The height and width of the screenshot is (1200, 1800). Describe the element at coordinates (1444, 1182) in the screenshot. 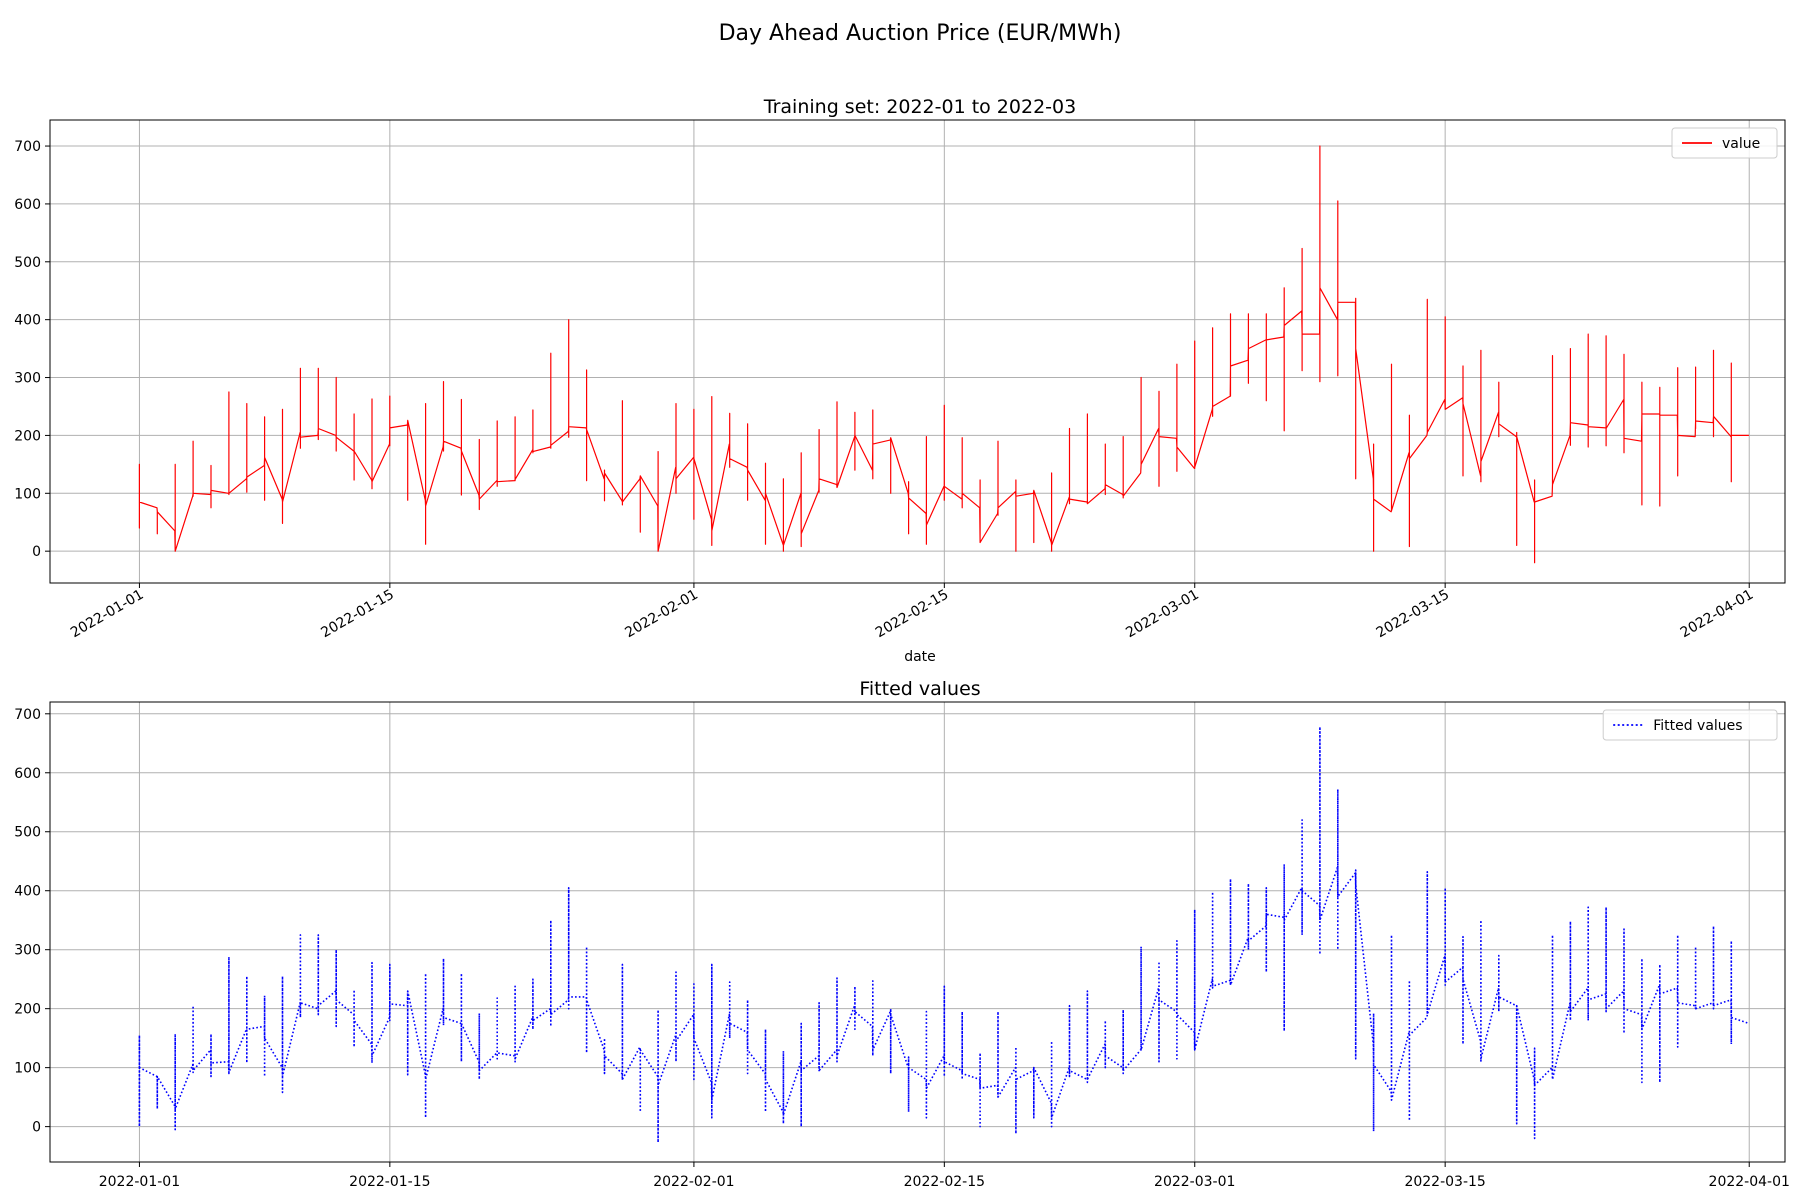

I see `x-tick-label: 2022-03-15` at that location.